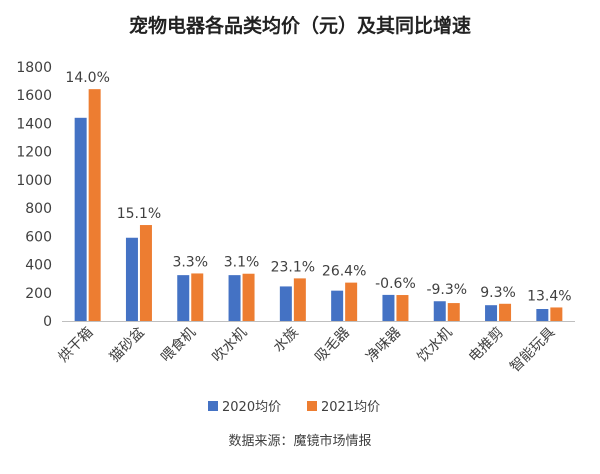 The width and height of the screenshot is (600, 474). I want to click on y-tick-label: 600, so click(38, 237).